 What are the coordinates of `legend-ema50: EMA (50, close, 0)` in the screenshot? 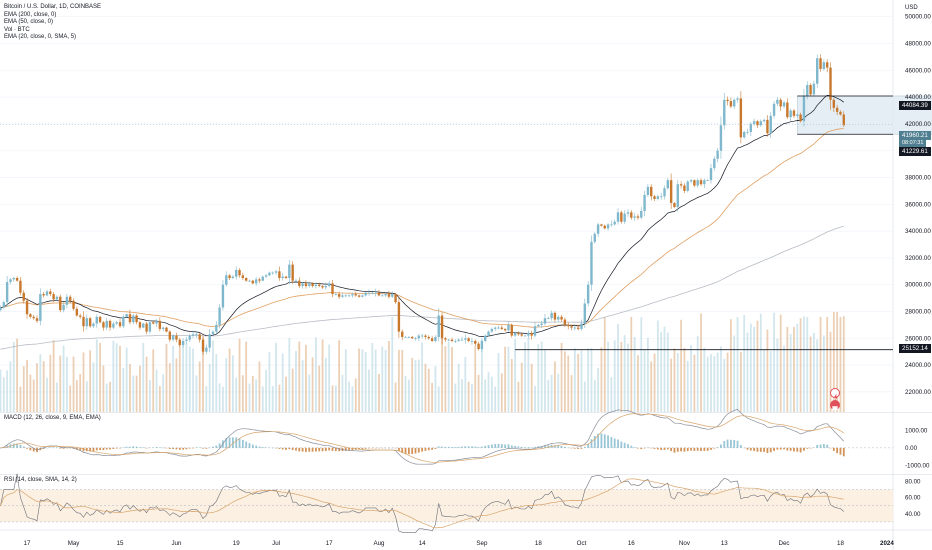 It's located at (29, 22).